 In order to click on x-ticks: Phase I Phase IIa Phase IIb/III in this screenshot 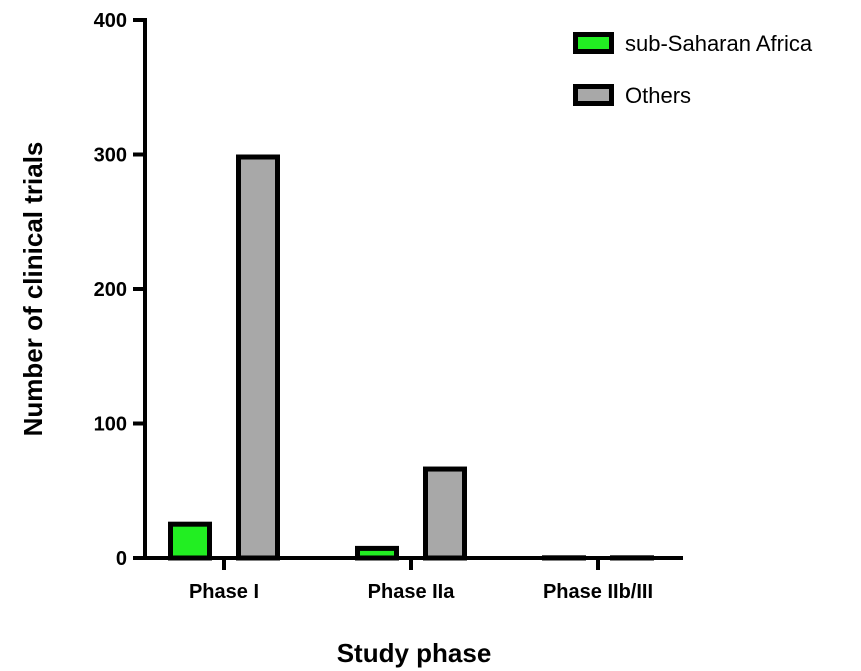, I will do `click(421, 580)`.